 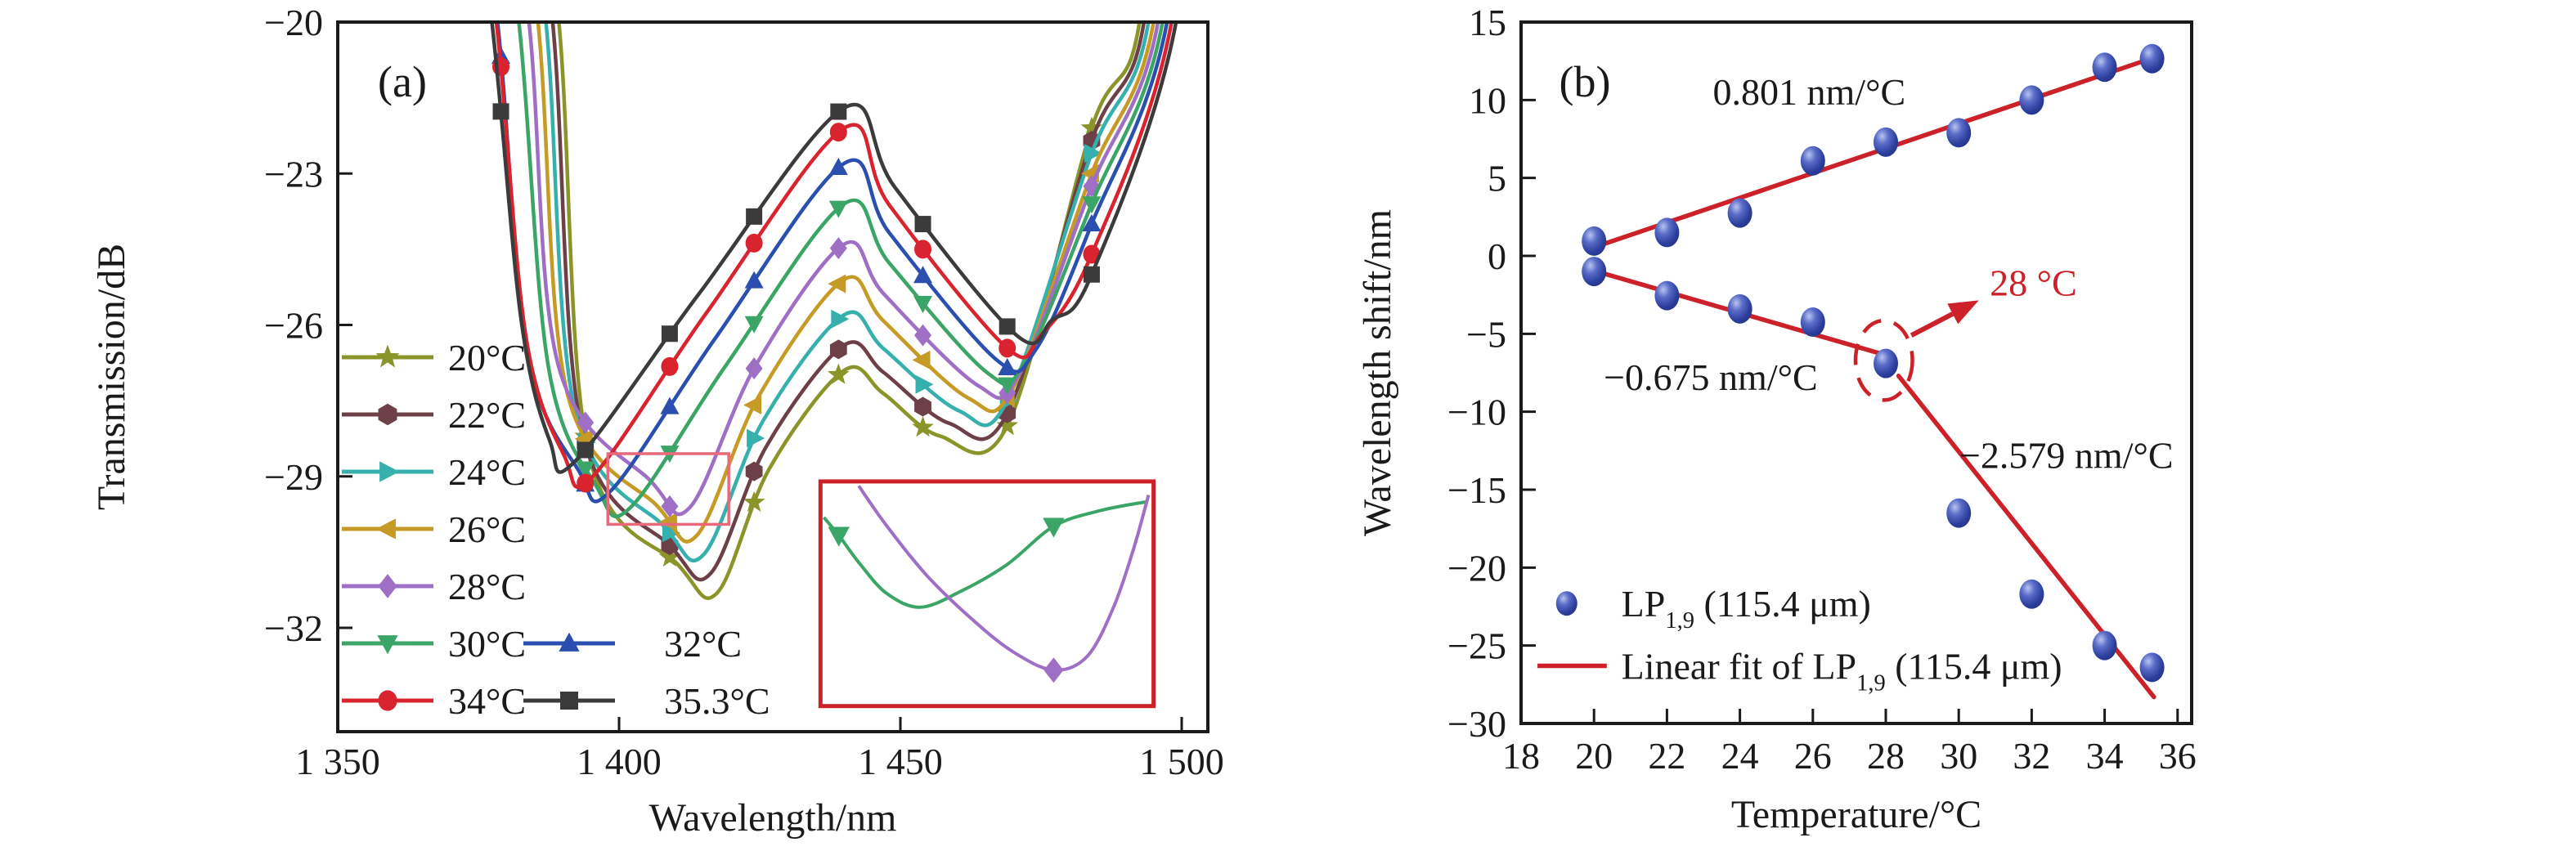 I want to click on tri-right-icon, so click(x=389, y=471).